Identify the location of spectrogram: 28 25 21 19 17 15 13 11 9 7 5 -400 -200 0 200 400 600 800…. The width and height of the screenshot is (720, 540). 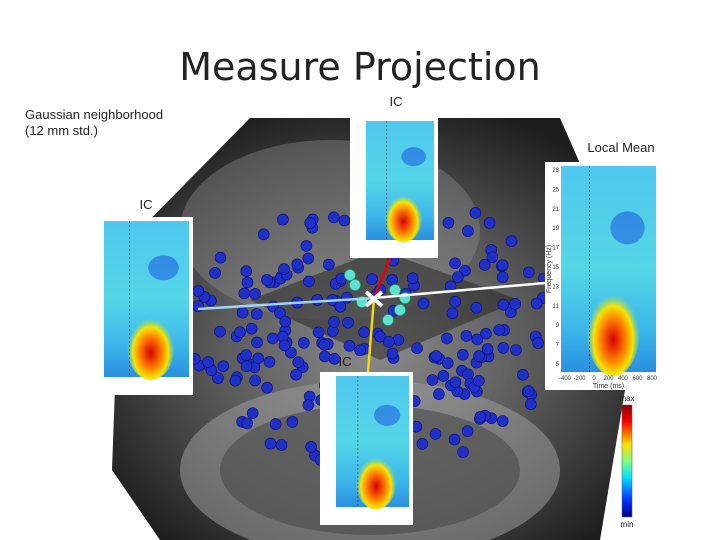
(602, 276).